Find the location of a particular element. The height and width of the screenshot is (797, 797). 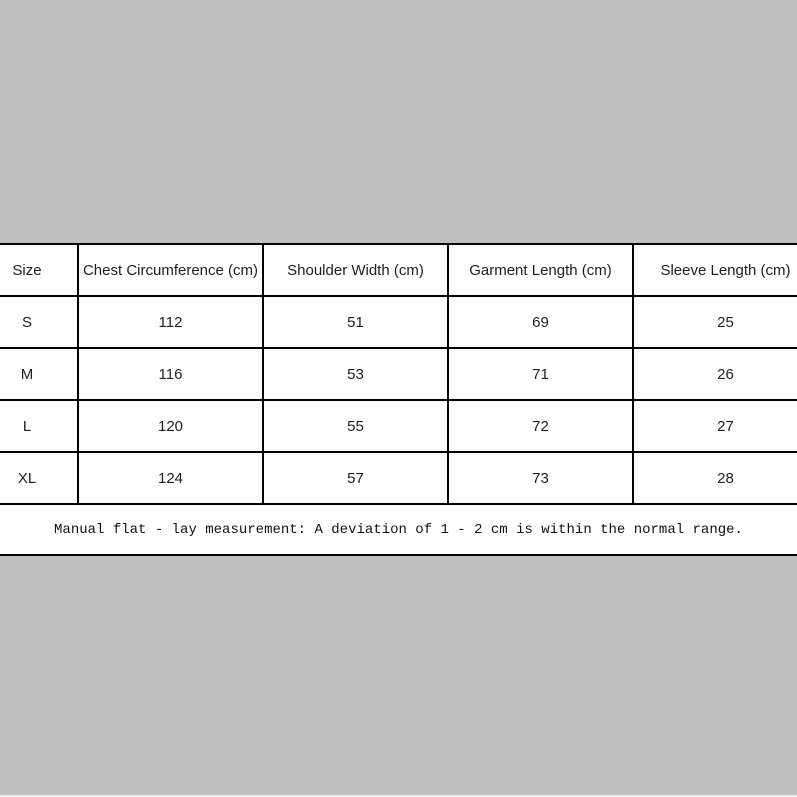

col-header-size: Size is located at coordinates (39, 270).